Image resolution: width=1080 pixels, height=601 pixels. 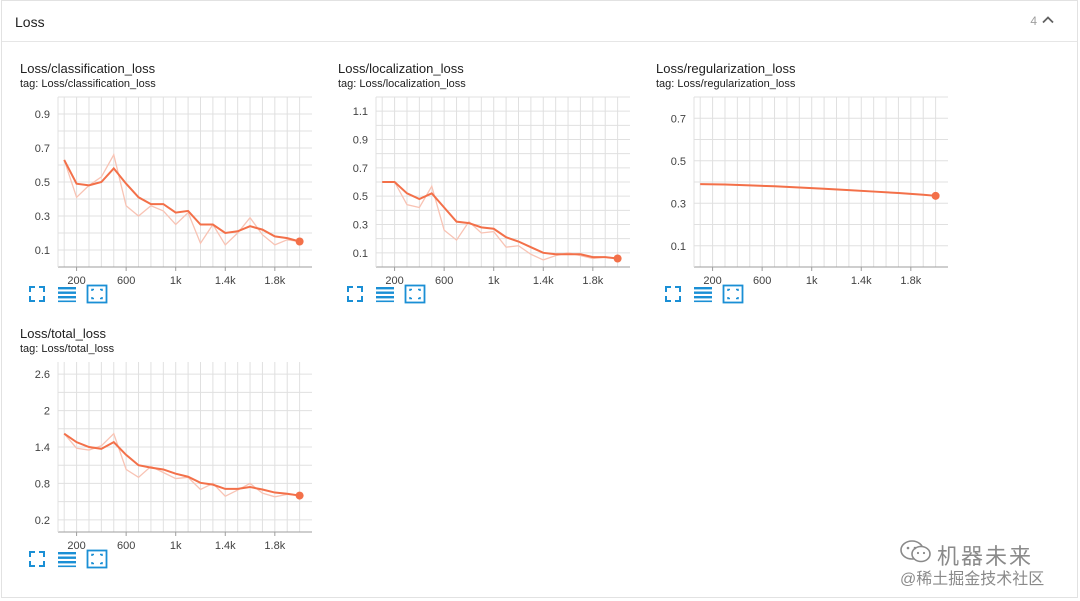 What do you see at coordinates (402, 84) in the screenshot?
I see `chart-tag: tag: Loss/localization_loss` at bounding box center [402, 84].